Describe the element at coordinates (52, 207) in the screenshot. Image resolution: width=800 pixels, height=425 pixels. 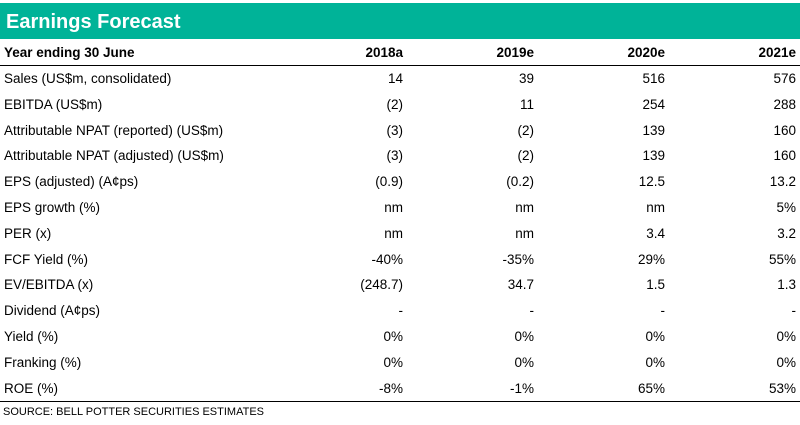
I see `row-label: EPS growth (%)` at that location.